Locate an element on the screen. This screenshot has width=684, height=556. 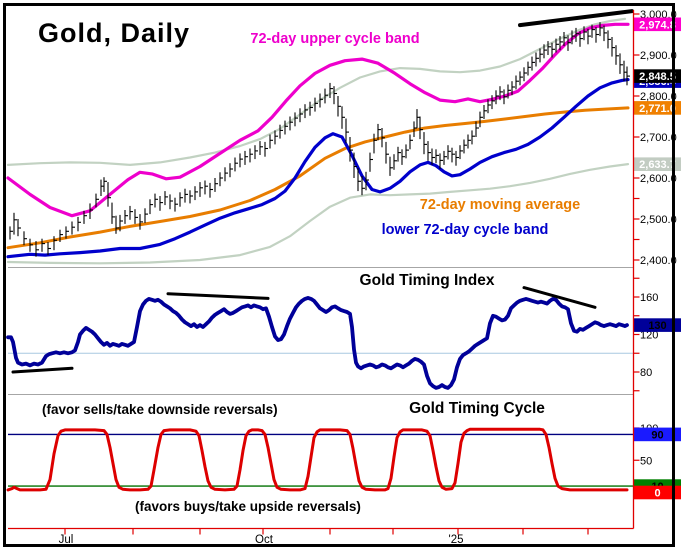
y-axis-tick-label: 2,700.0 is located at coordinates (658, 138).